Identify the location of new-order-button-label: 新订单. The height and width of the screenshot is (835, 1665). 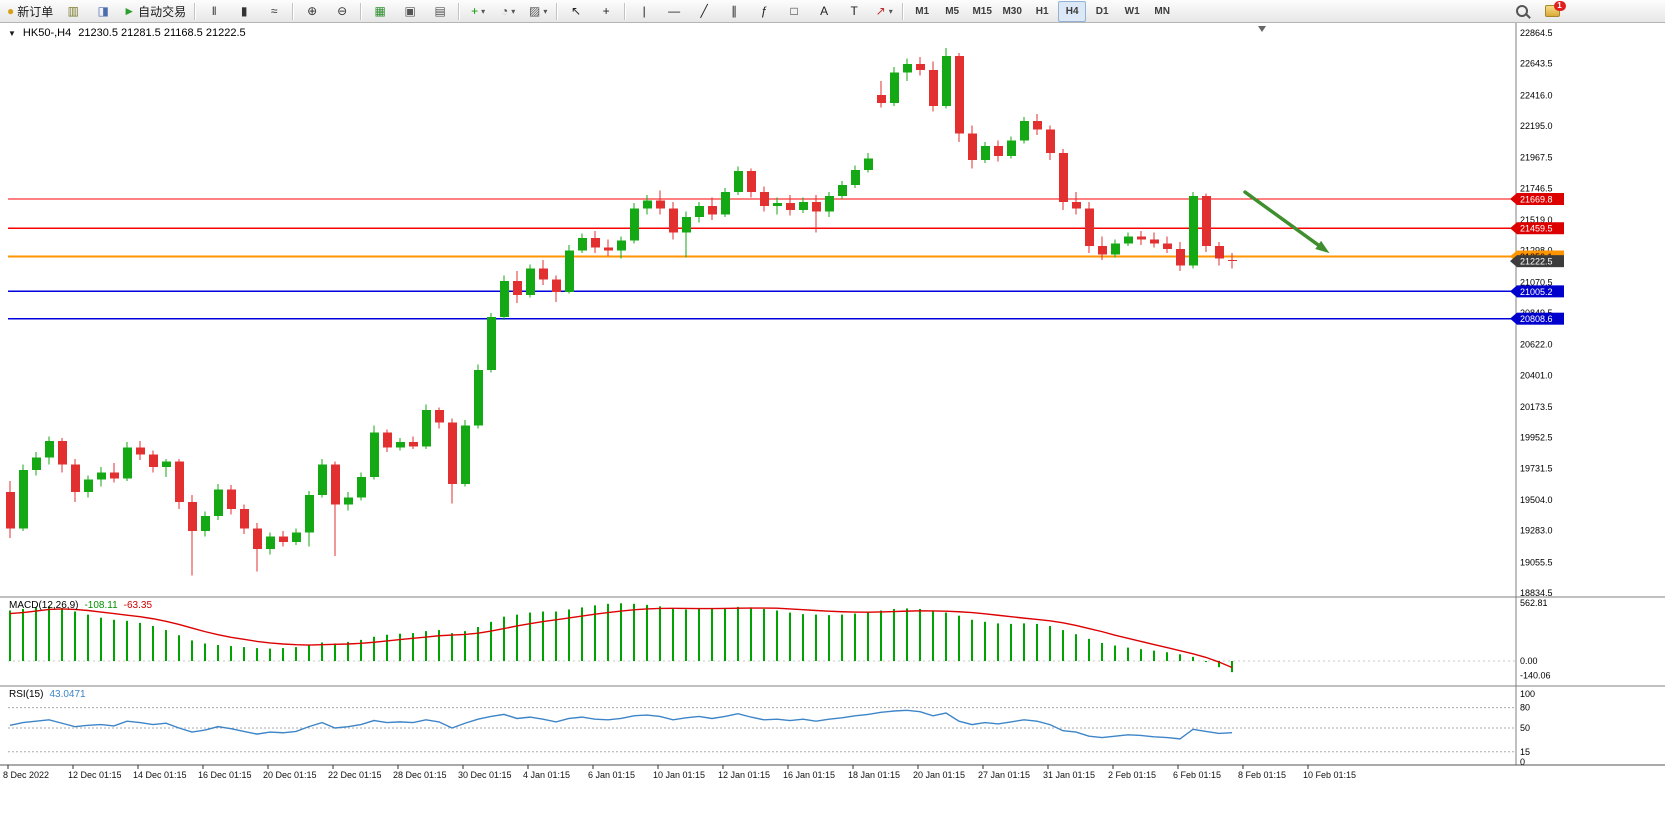
(35, 11).